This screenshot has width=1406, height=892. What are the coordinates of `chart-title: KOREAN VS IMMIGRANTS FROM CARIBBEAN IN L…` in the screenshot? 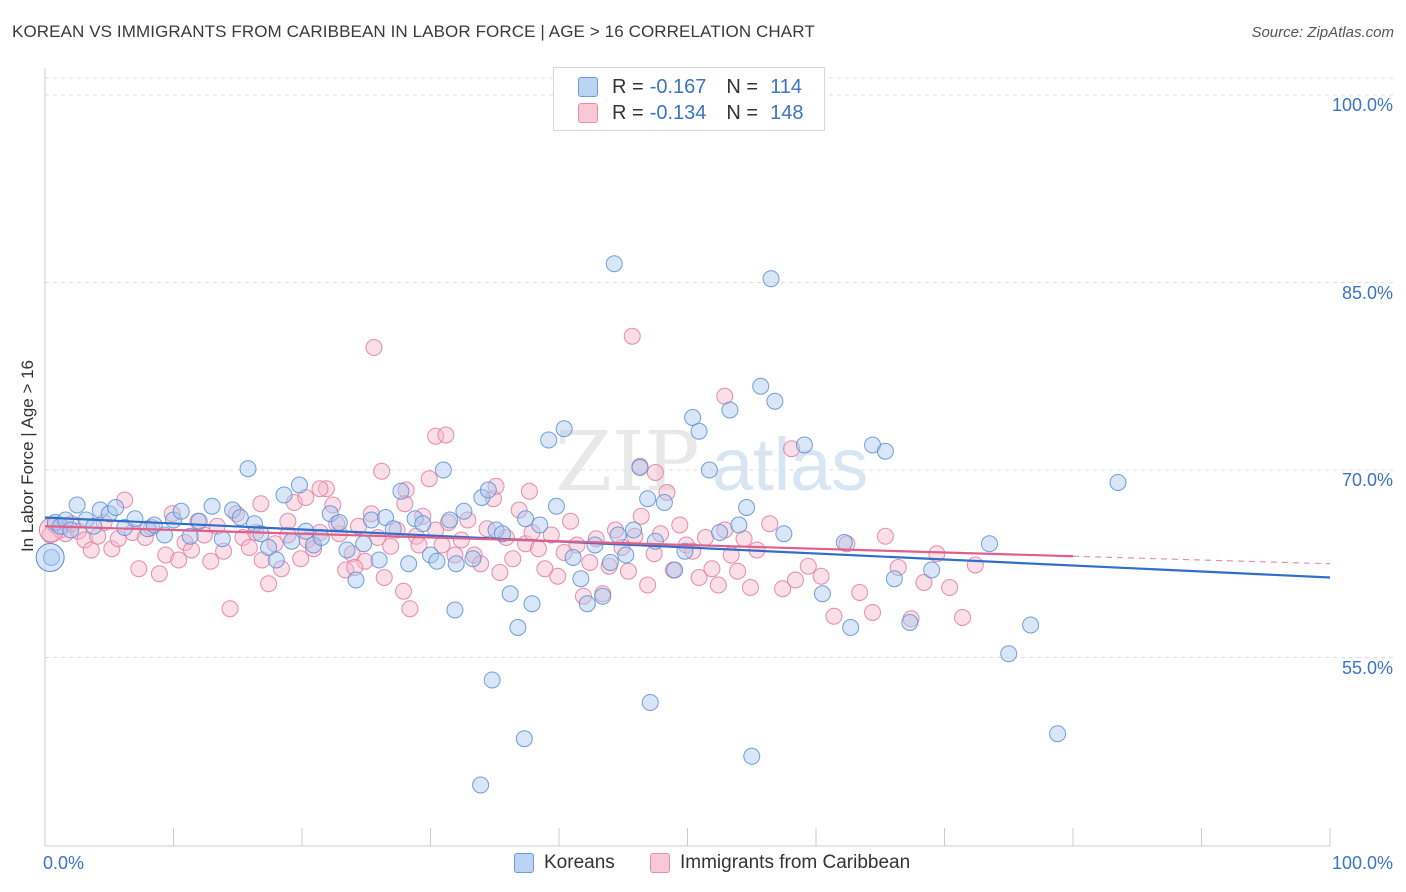 It's located at (413, 31).